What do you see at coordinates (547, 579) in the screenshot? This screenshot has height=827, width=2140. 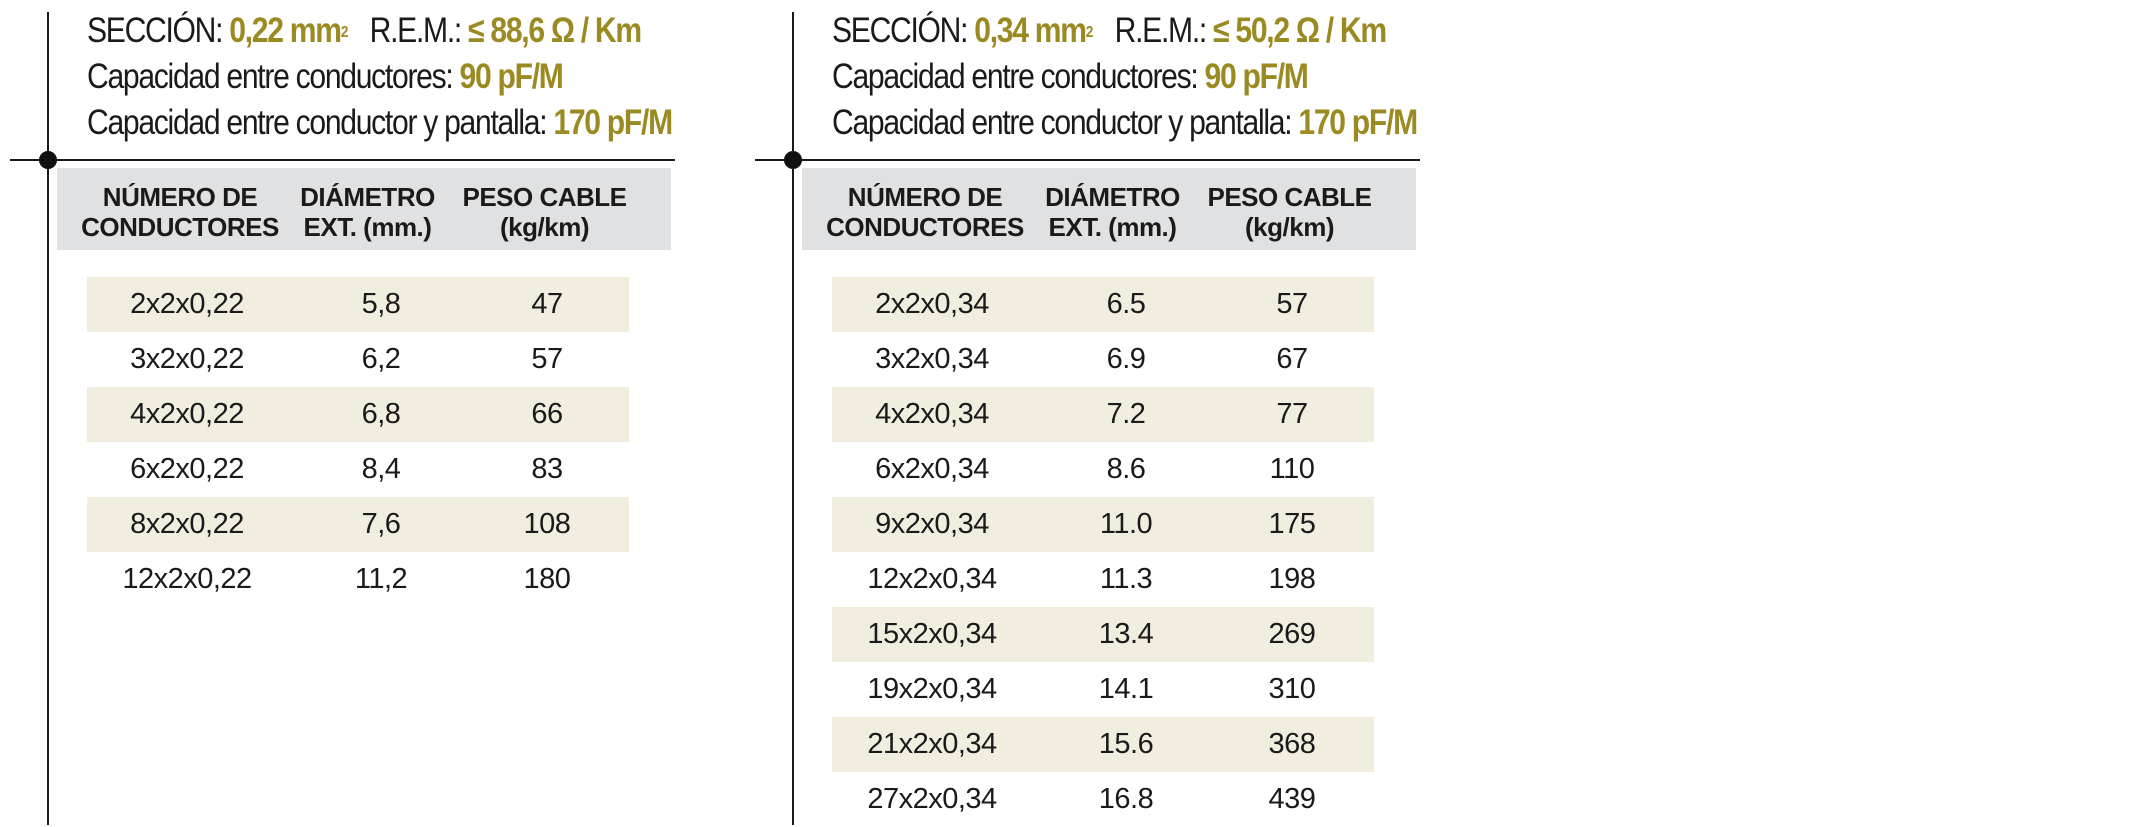 I see `cell-weight: 180` at bounding box center [547, 579].